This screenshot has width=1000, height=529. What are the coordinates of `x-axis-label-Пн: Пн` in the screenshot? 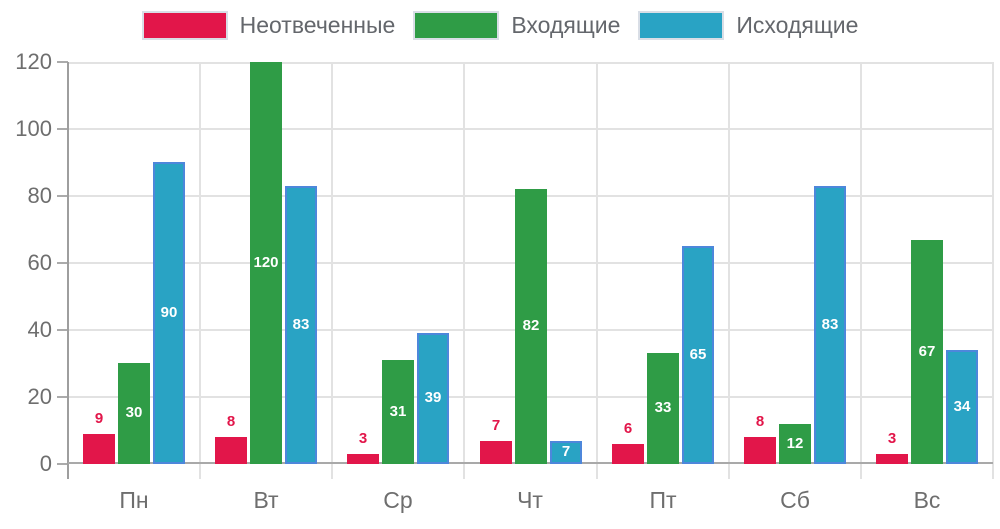 It's located at (134, 500).